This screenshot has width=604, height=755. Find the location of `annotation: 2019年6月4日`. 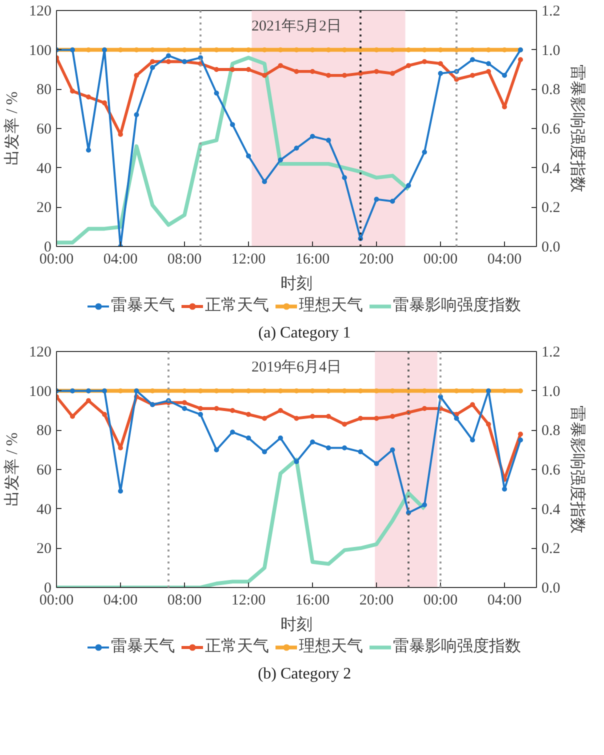

annotation: 2019年6月4日 is located at coordinates (297, 367).